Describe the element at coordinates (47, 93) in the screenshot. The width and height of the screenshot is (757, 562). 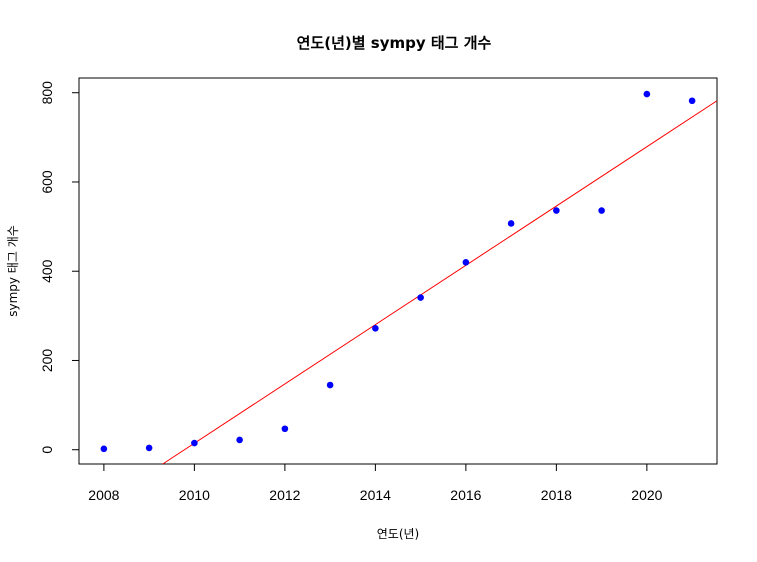
I see `y-tick-label: 800` at that location.